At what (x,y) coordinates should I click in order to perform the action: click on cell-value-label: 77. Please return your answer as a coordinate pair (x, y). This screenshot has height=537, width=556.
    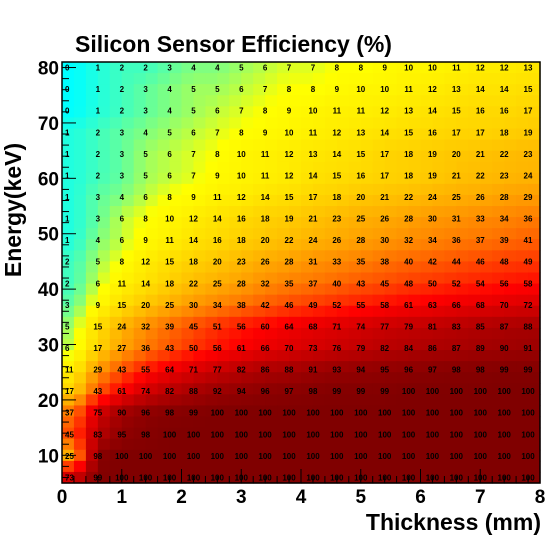
    Looking at the image, I should click on (384, 326).